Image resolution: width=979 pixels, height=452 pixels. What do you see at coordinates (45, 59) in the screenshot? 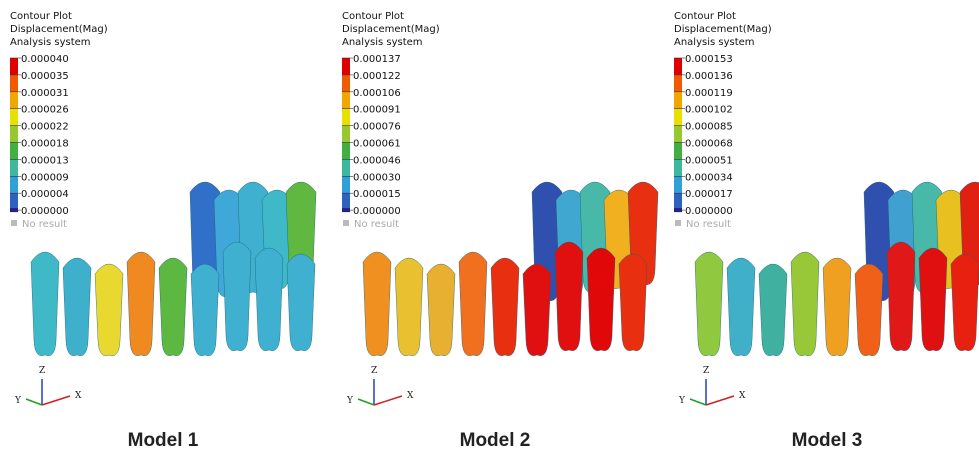
I see `legend-label: 0.000040` at bounding box center [45, 59].